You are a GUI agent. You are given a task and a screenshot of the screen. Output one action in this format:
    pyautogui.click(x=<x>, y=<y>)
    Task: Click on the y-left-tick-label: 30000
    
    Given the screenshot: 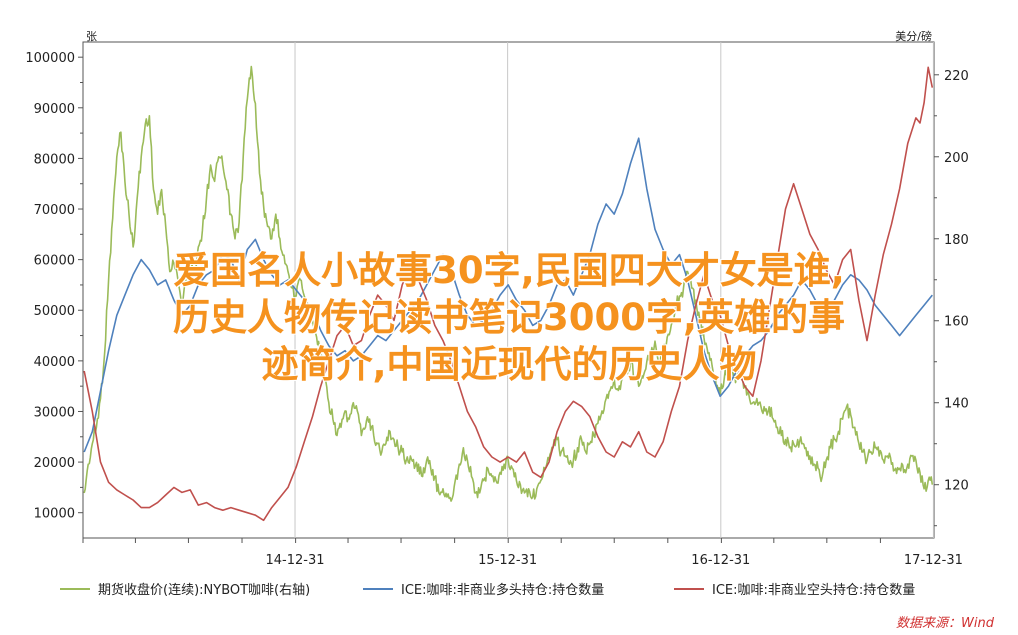 What is the action you would take?
    pyautogui.click(x=54, y=412)
    